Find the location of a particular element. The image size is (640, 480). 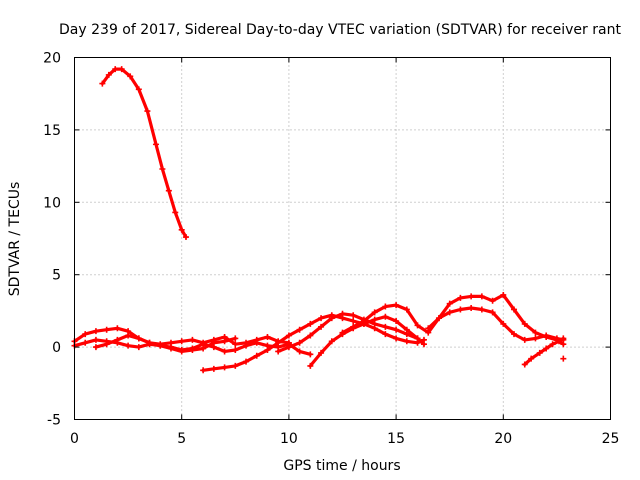

x-tick-label: 5 is located at coordinates (181, 439).